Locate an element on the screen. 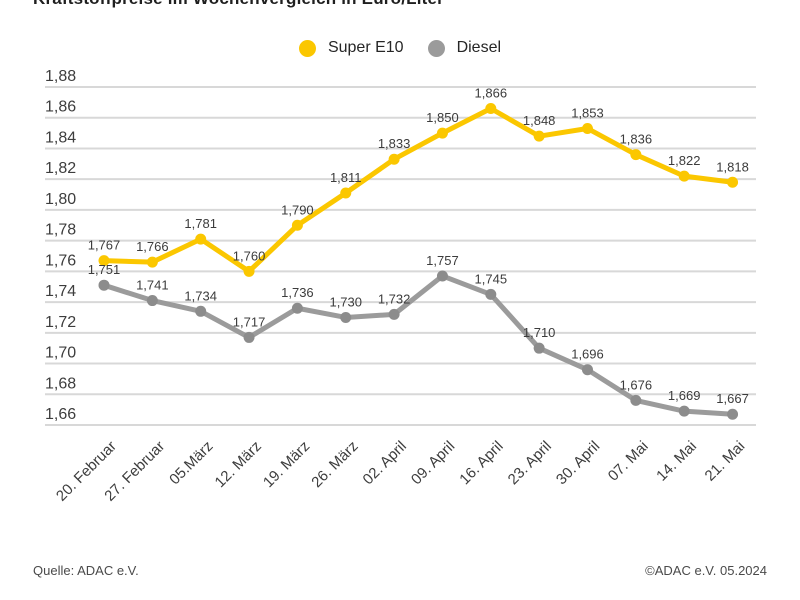 This screenshot has width=800, height=600. data-label: 1,710 is located at coordinates (539, 332).